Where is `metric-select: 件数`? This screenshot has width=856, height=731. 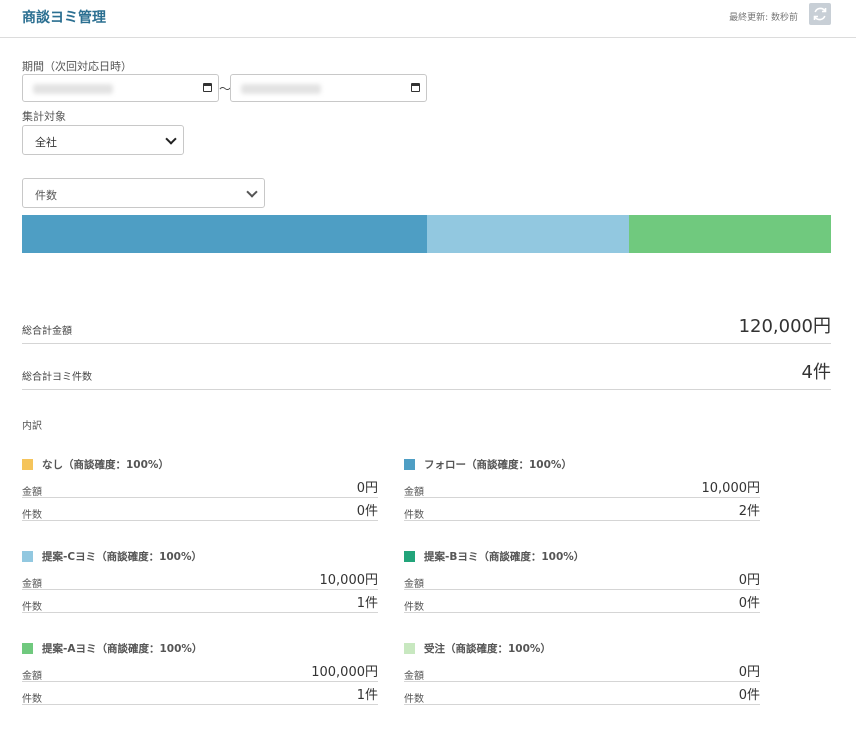
metric-select: 件数 is located at coordinates (143, 193).